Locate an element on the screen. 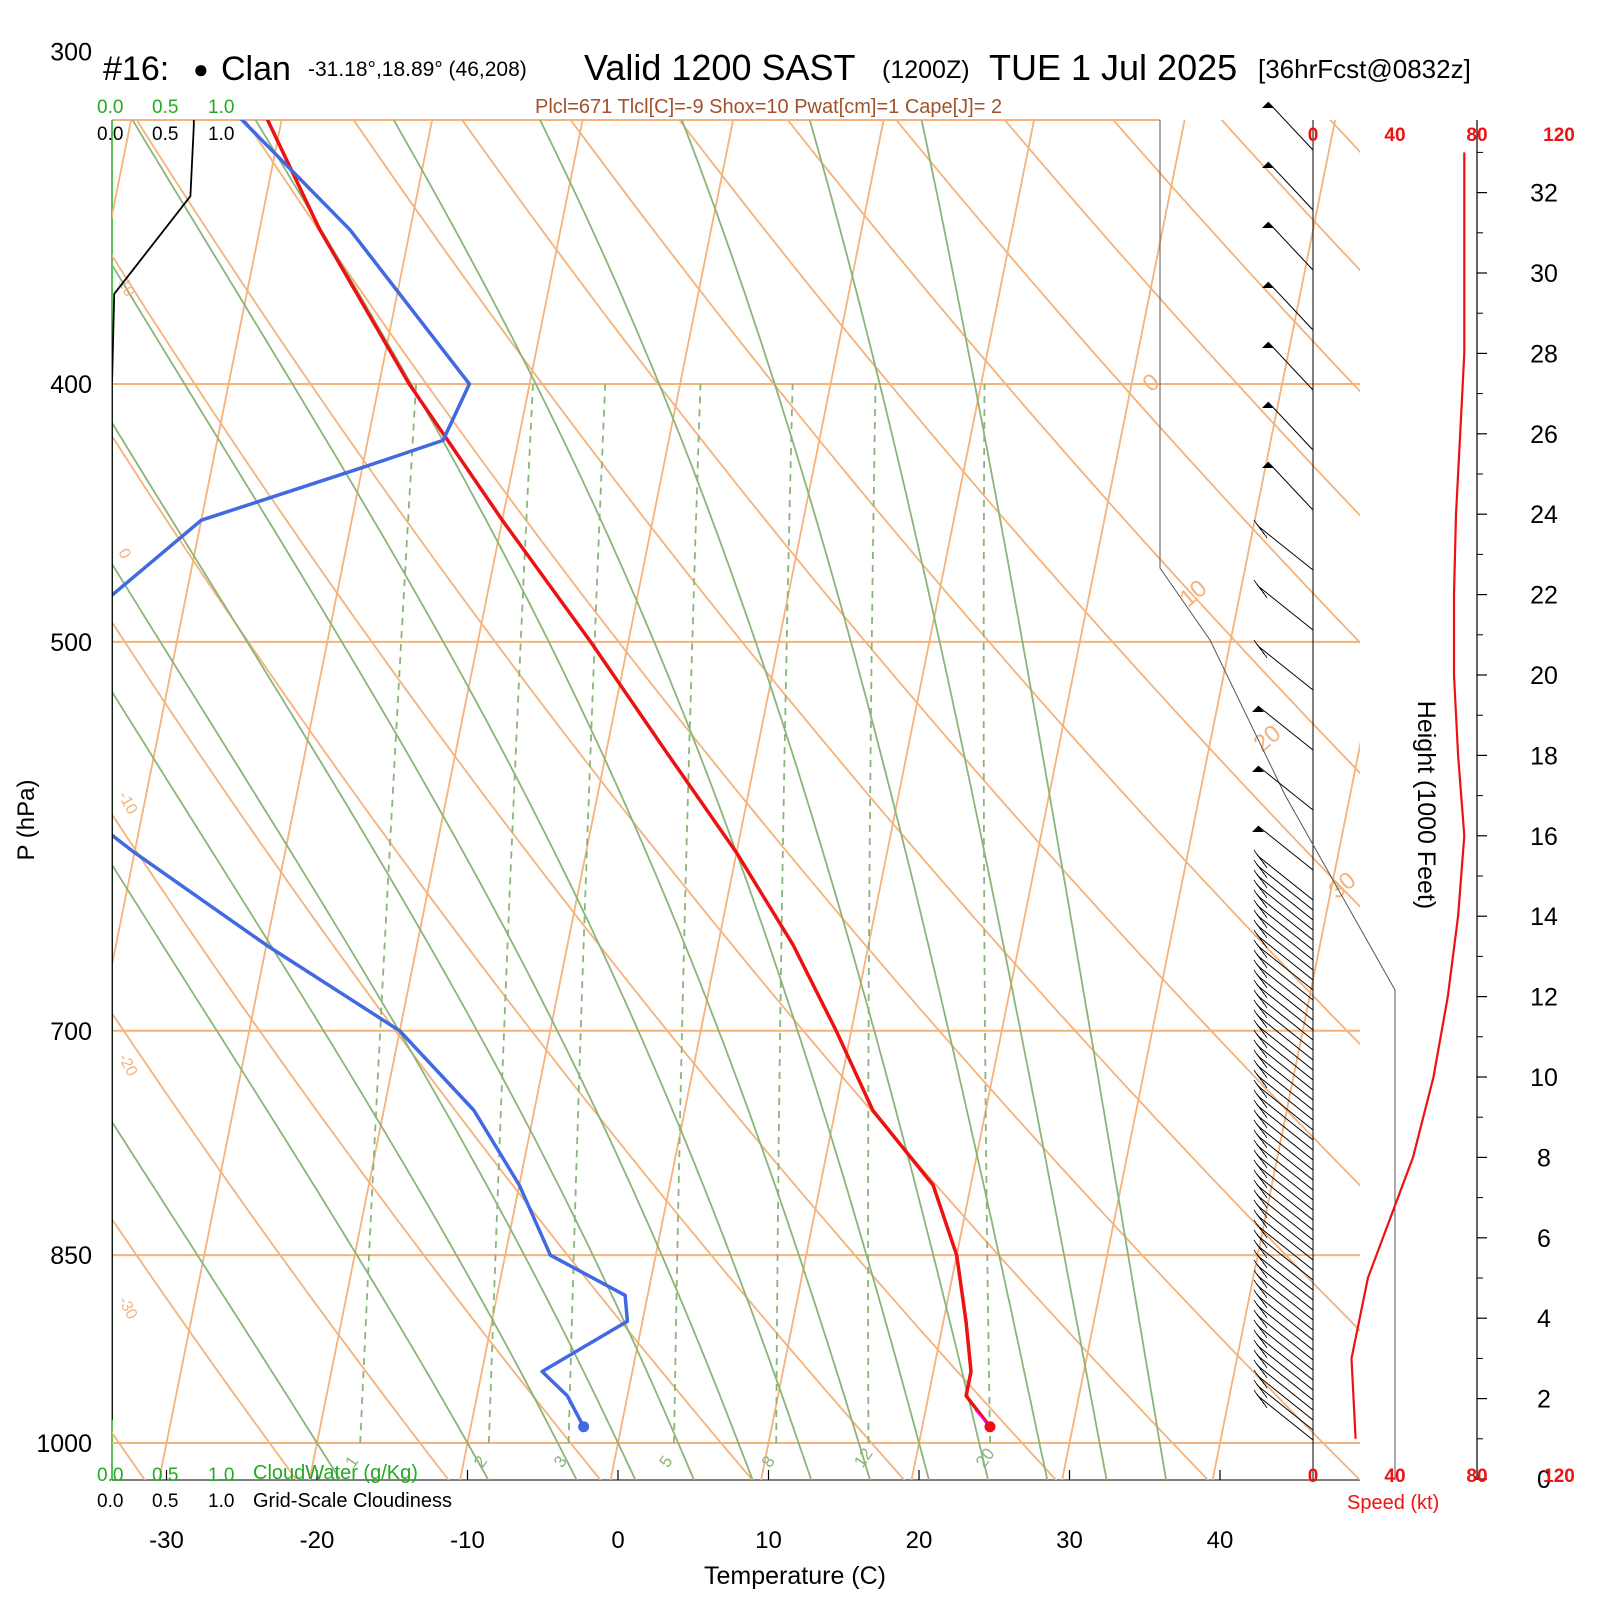 This screenshot has width=1600, height=1600. speed-tick-top: 0 is located at coordinates (1313, 135).